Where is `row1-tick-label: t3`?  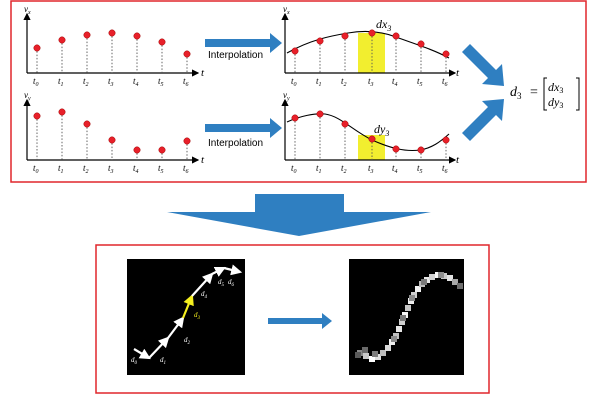
row1-tick-label: t3 is located at coordinates (111, 82).